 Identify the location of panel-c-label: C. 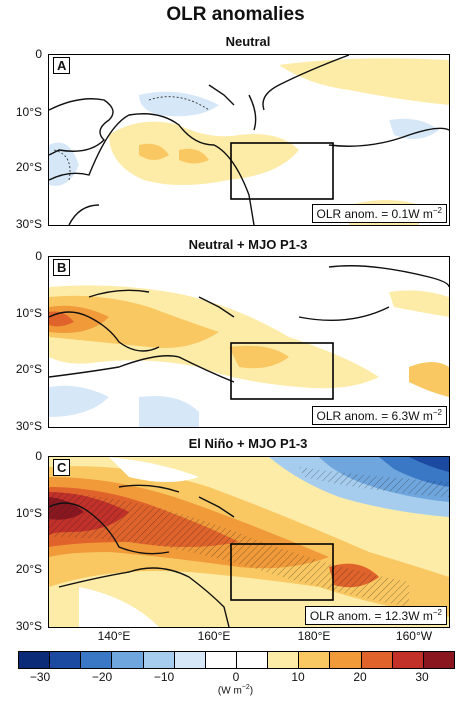
(62, 467).